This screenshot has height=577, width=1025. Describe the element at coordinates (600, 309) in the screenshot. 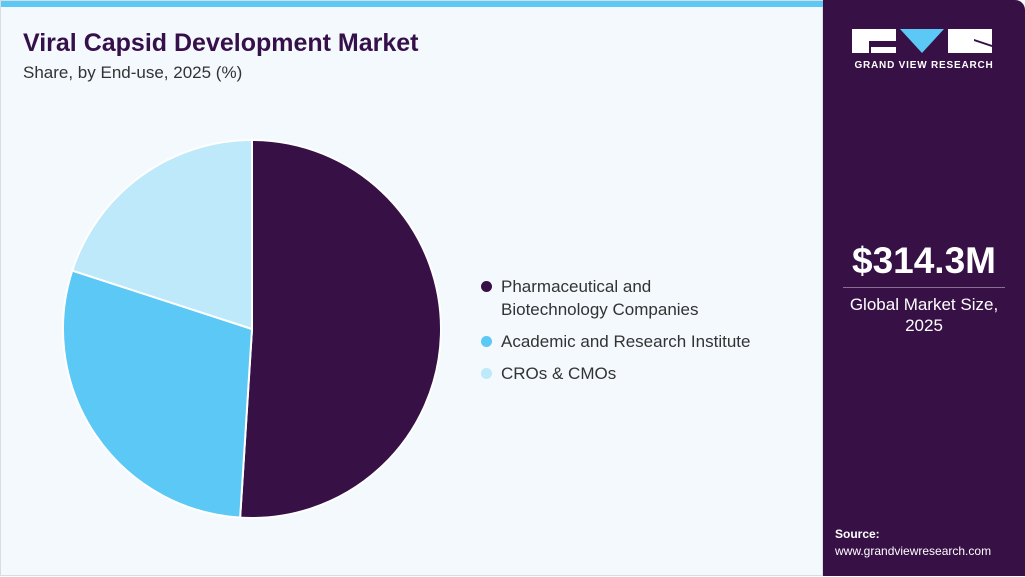

I see `legend-label: Biotechnology Companies` at that location.